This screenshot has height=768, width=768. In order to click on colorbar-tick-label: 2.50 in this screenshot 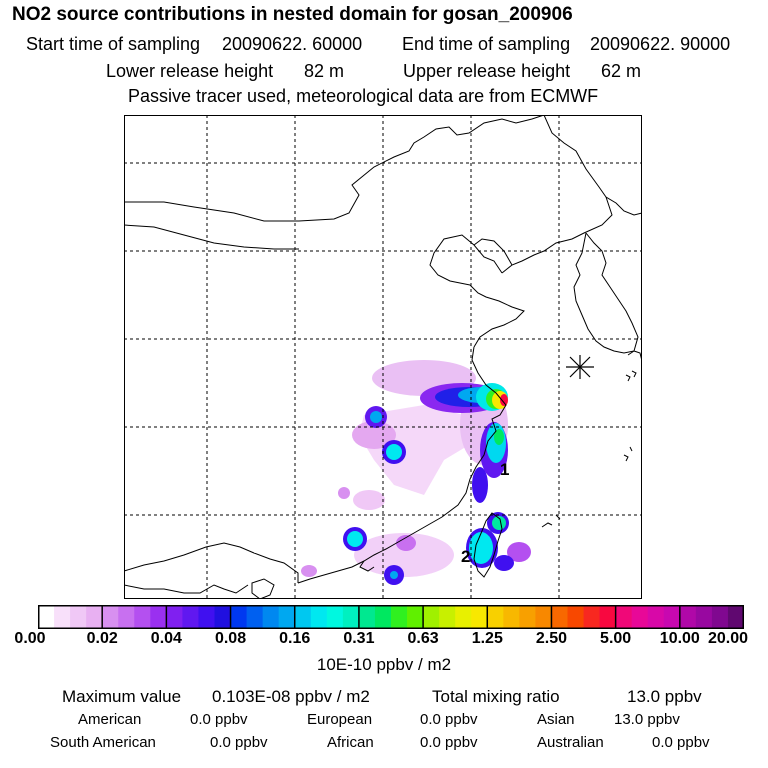, I will do `click(551, 638)`.